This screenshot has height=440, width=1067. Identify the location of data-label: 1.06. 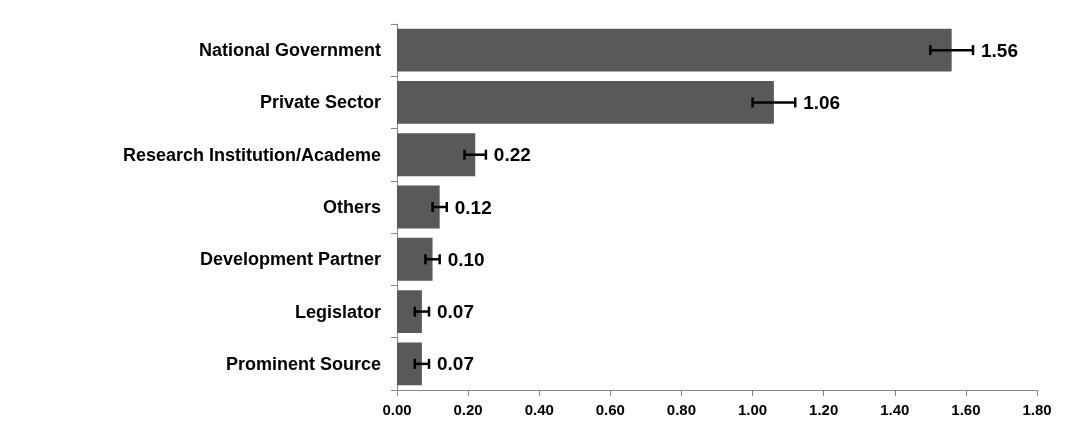
(822, 102).